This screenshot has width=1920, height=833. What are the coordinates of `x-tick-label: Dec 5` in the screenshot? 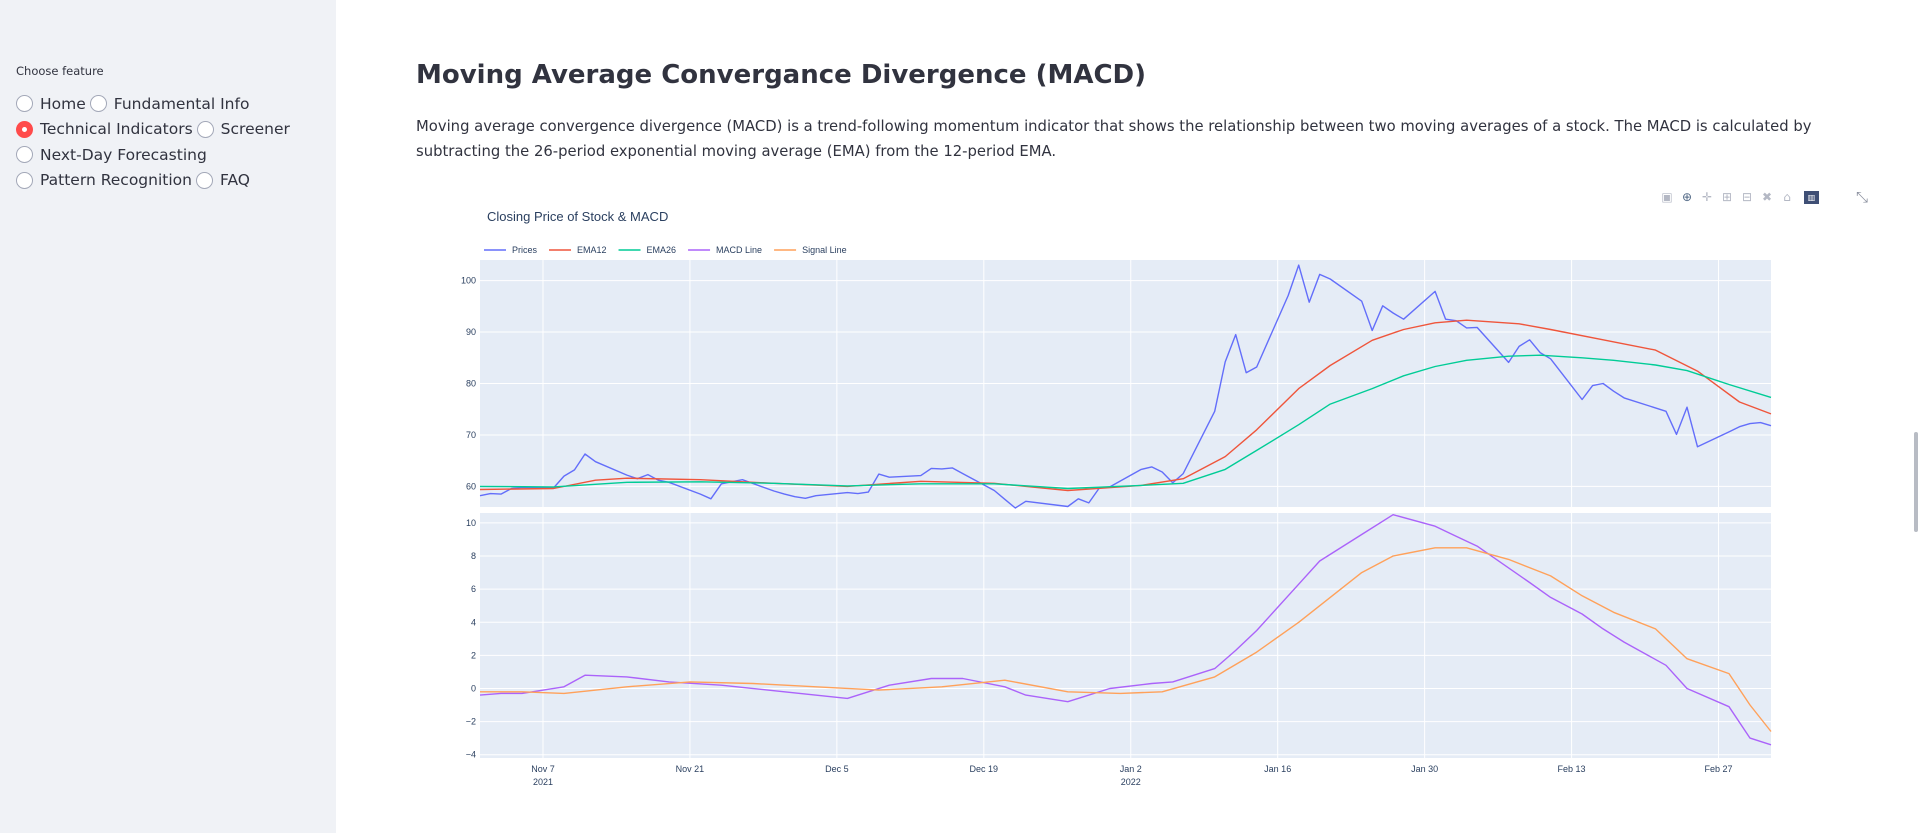 It's located at (837, 769).